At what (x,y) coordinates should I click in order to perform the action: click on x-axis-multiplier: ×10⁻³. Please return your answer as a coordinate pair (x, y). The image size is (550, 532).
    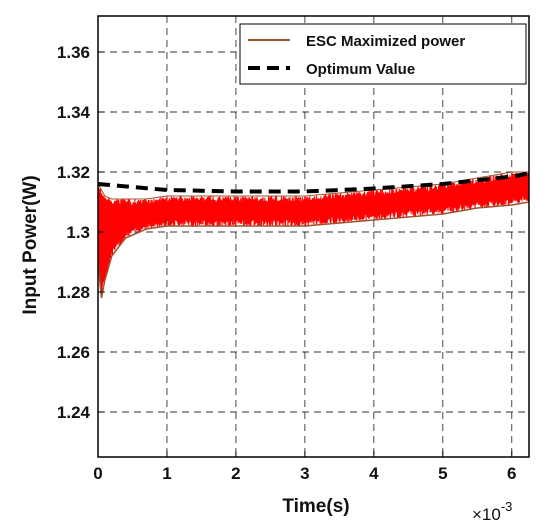
    Looking at the image, I should click on (492, 511).